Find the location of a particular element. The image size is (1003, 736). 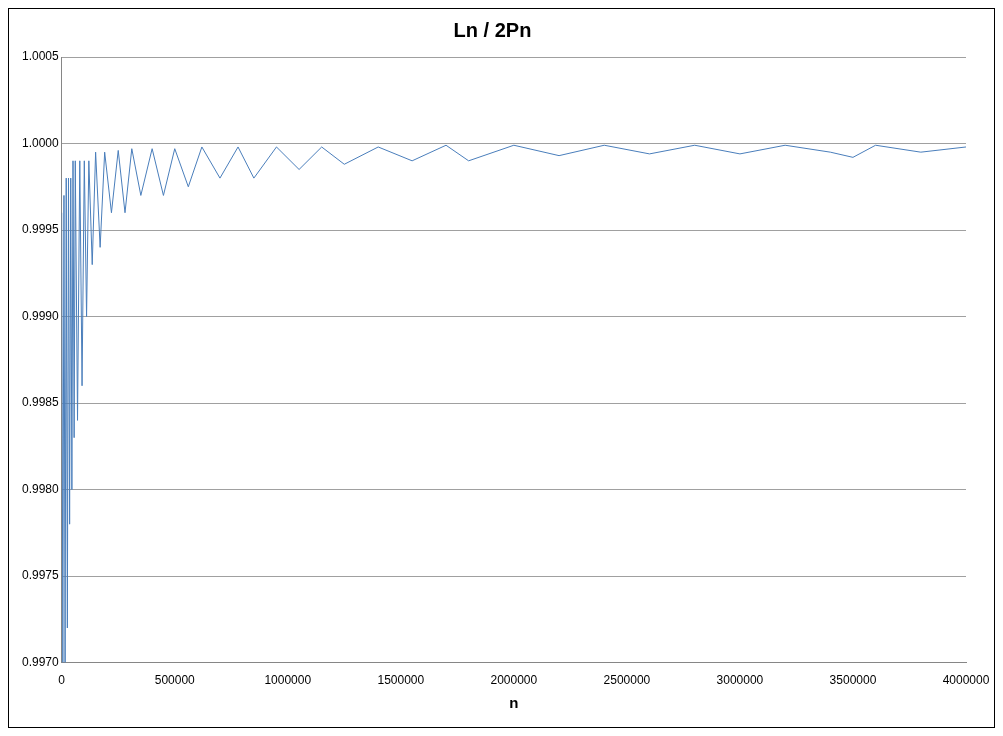

x-tick-label: 3000000 is located at coordinates (740, 680).